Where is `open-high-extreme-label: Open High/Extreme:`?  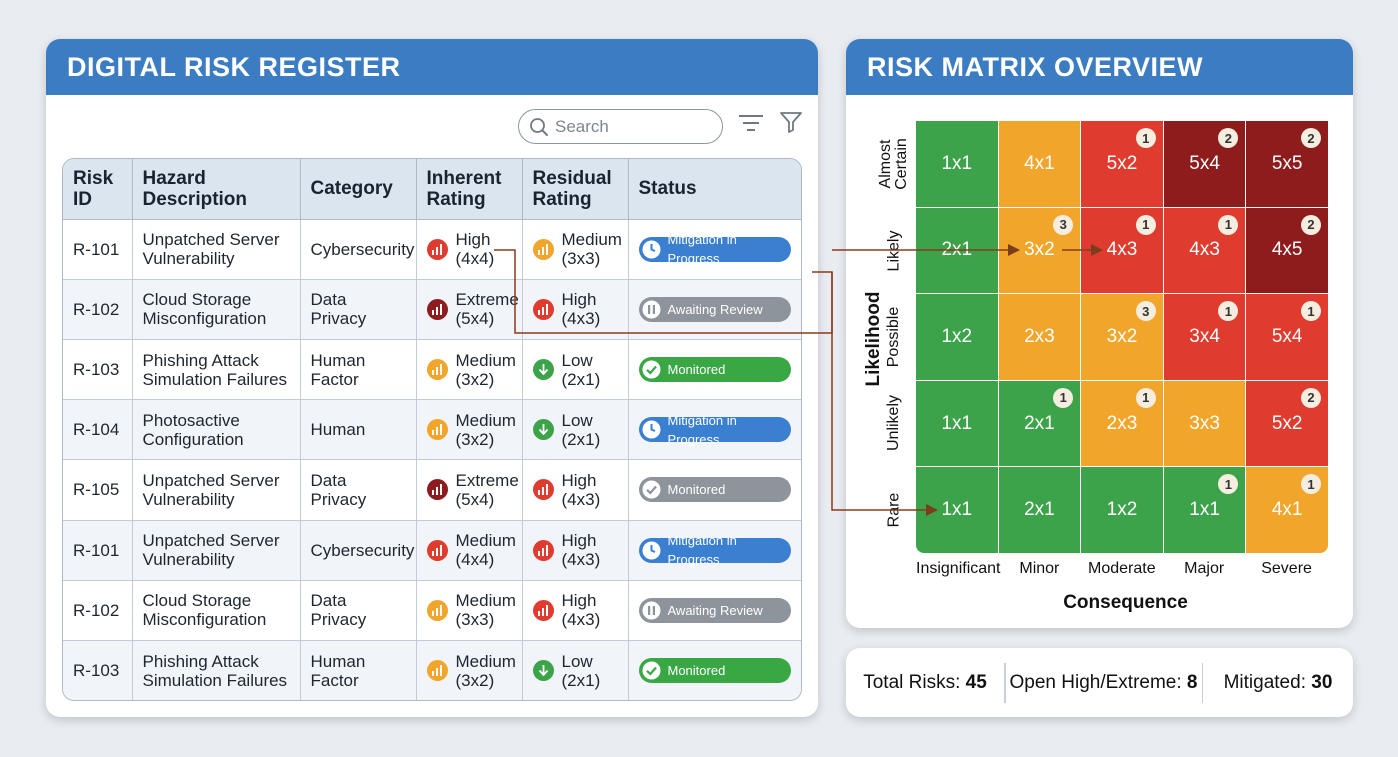 open-high-extreme-label: Open High/Extreme: is located at coordinates (1095, 682).